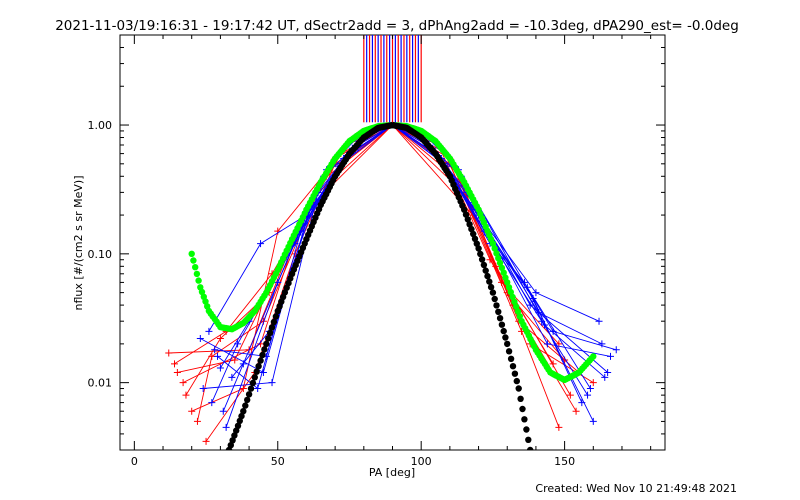 This screenshot has height=500, width=800. Describe the element at coordinates (78, 243) in the screenshot. I see `y-axis-label: nflux [#/(cm2 s sr MeV)]` at that location.